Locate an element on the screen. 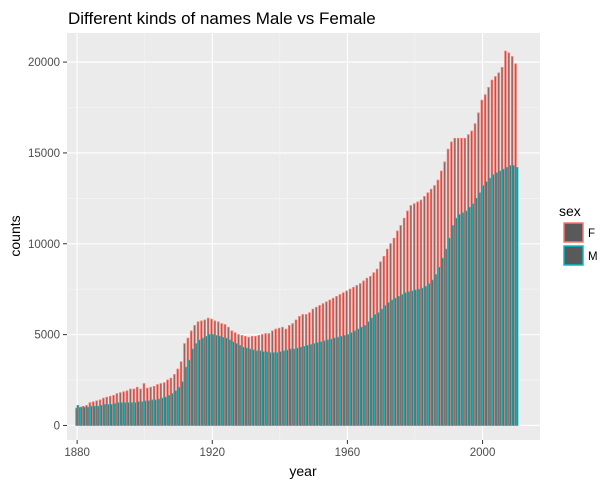  bar-m-1961 is located at coordinates (351, 379).